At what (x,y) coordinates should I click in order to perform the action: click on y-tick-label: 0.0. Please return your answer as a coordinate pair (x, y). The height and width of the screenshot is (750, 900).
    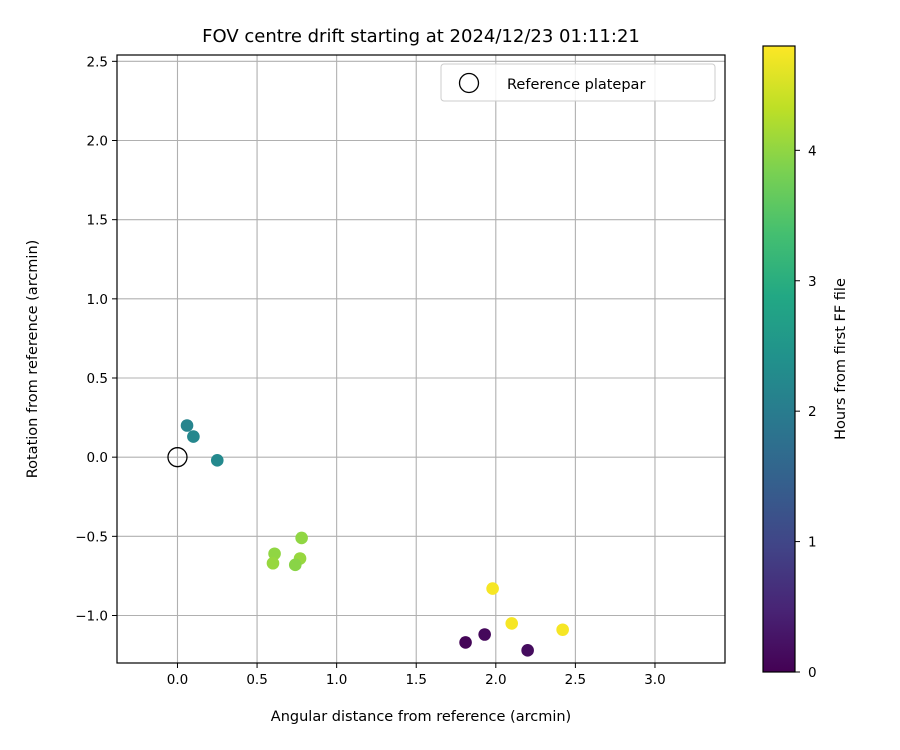
    Looking at the image, I should click on (97, 458).